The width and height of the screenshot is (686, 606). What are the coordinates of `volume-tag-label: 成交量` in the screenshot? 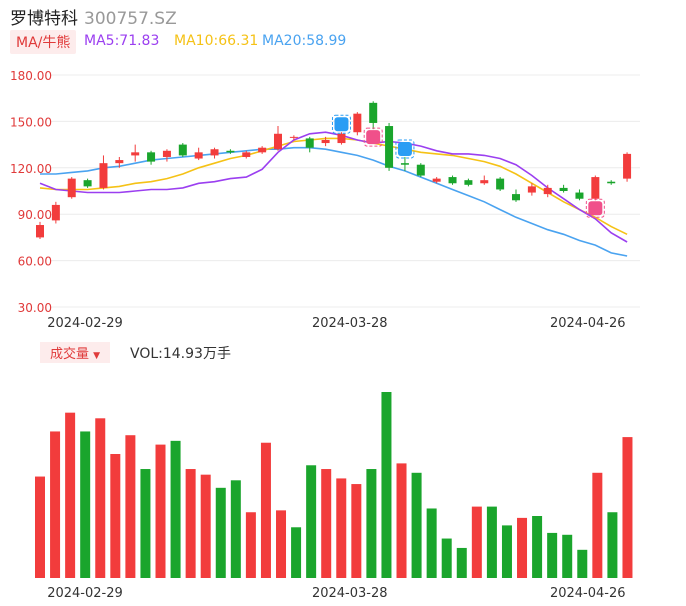 It's located at (70, 354).